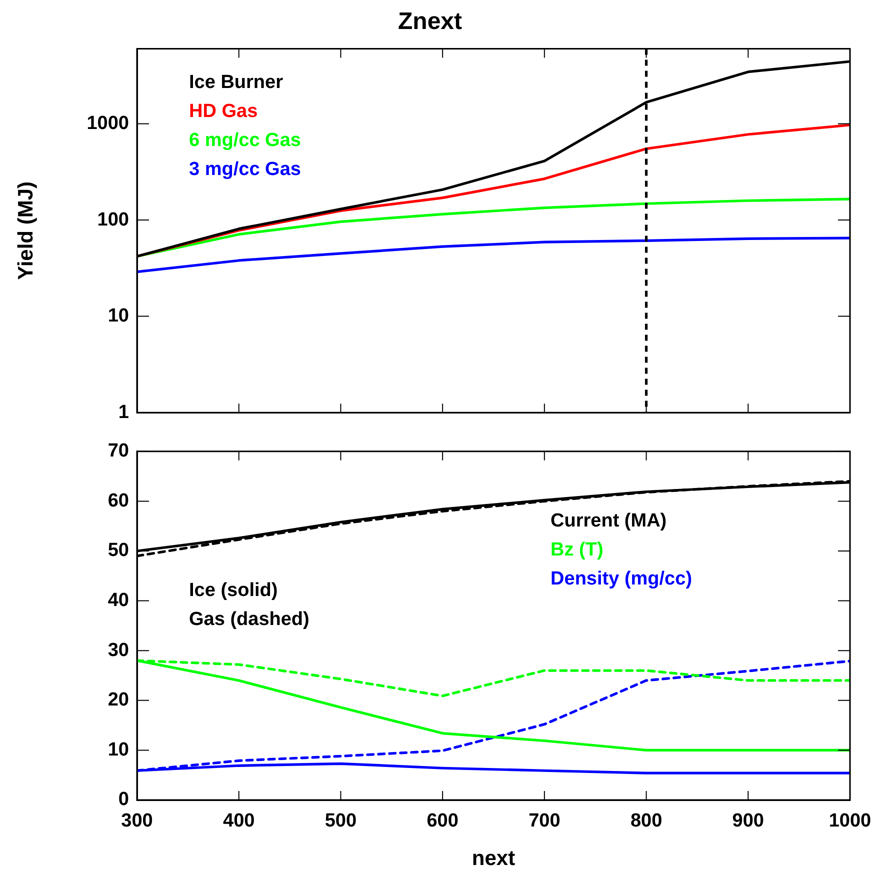 The width and height of the screenshot is (884, 880). Describe the element at coordinates (236, 83) in the screenshot. I see `legend-label: Ice Burner` at that location.